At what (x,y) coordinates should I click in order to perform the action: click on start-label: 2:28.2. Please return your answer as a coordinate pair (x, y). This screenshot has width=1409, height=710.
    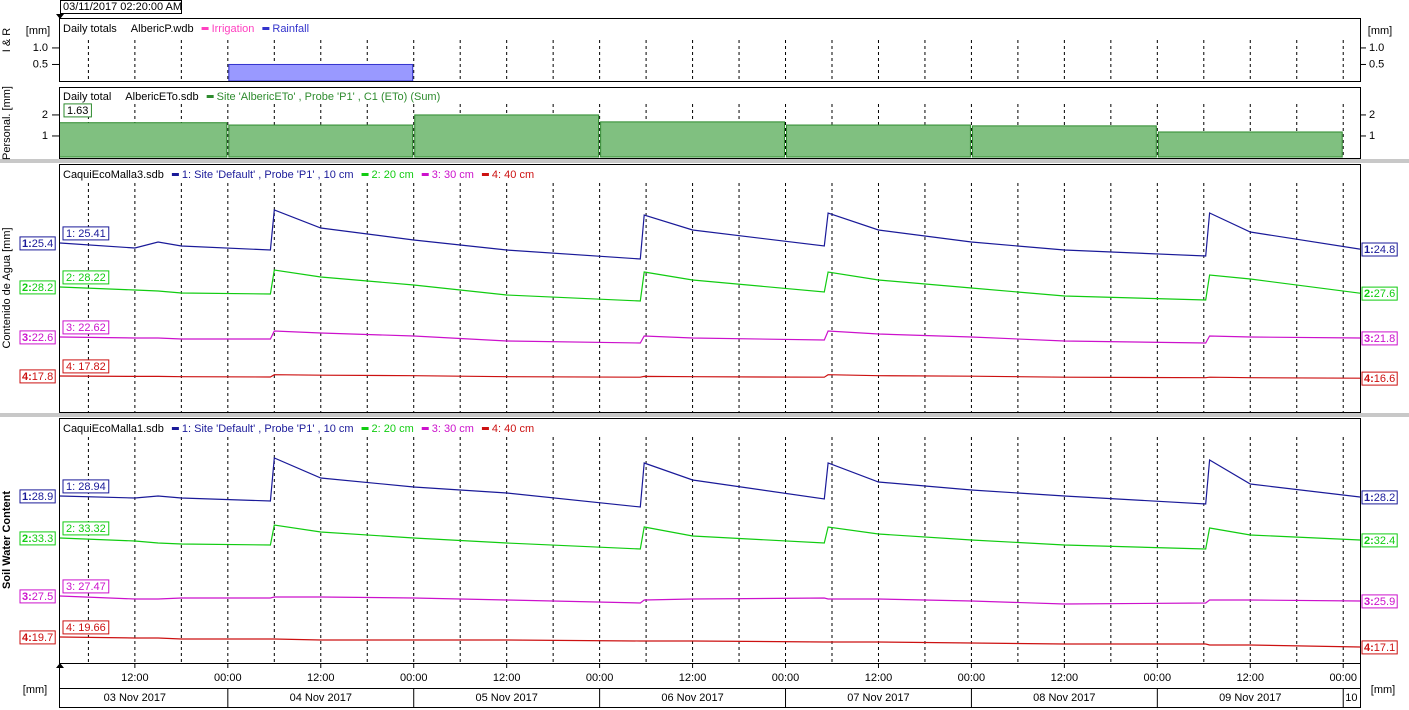
    Looking at the image, I should click on (37, 288).